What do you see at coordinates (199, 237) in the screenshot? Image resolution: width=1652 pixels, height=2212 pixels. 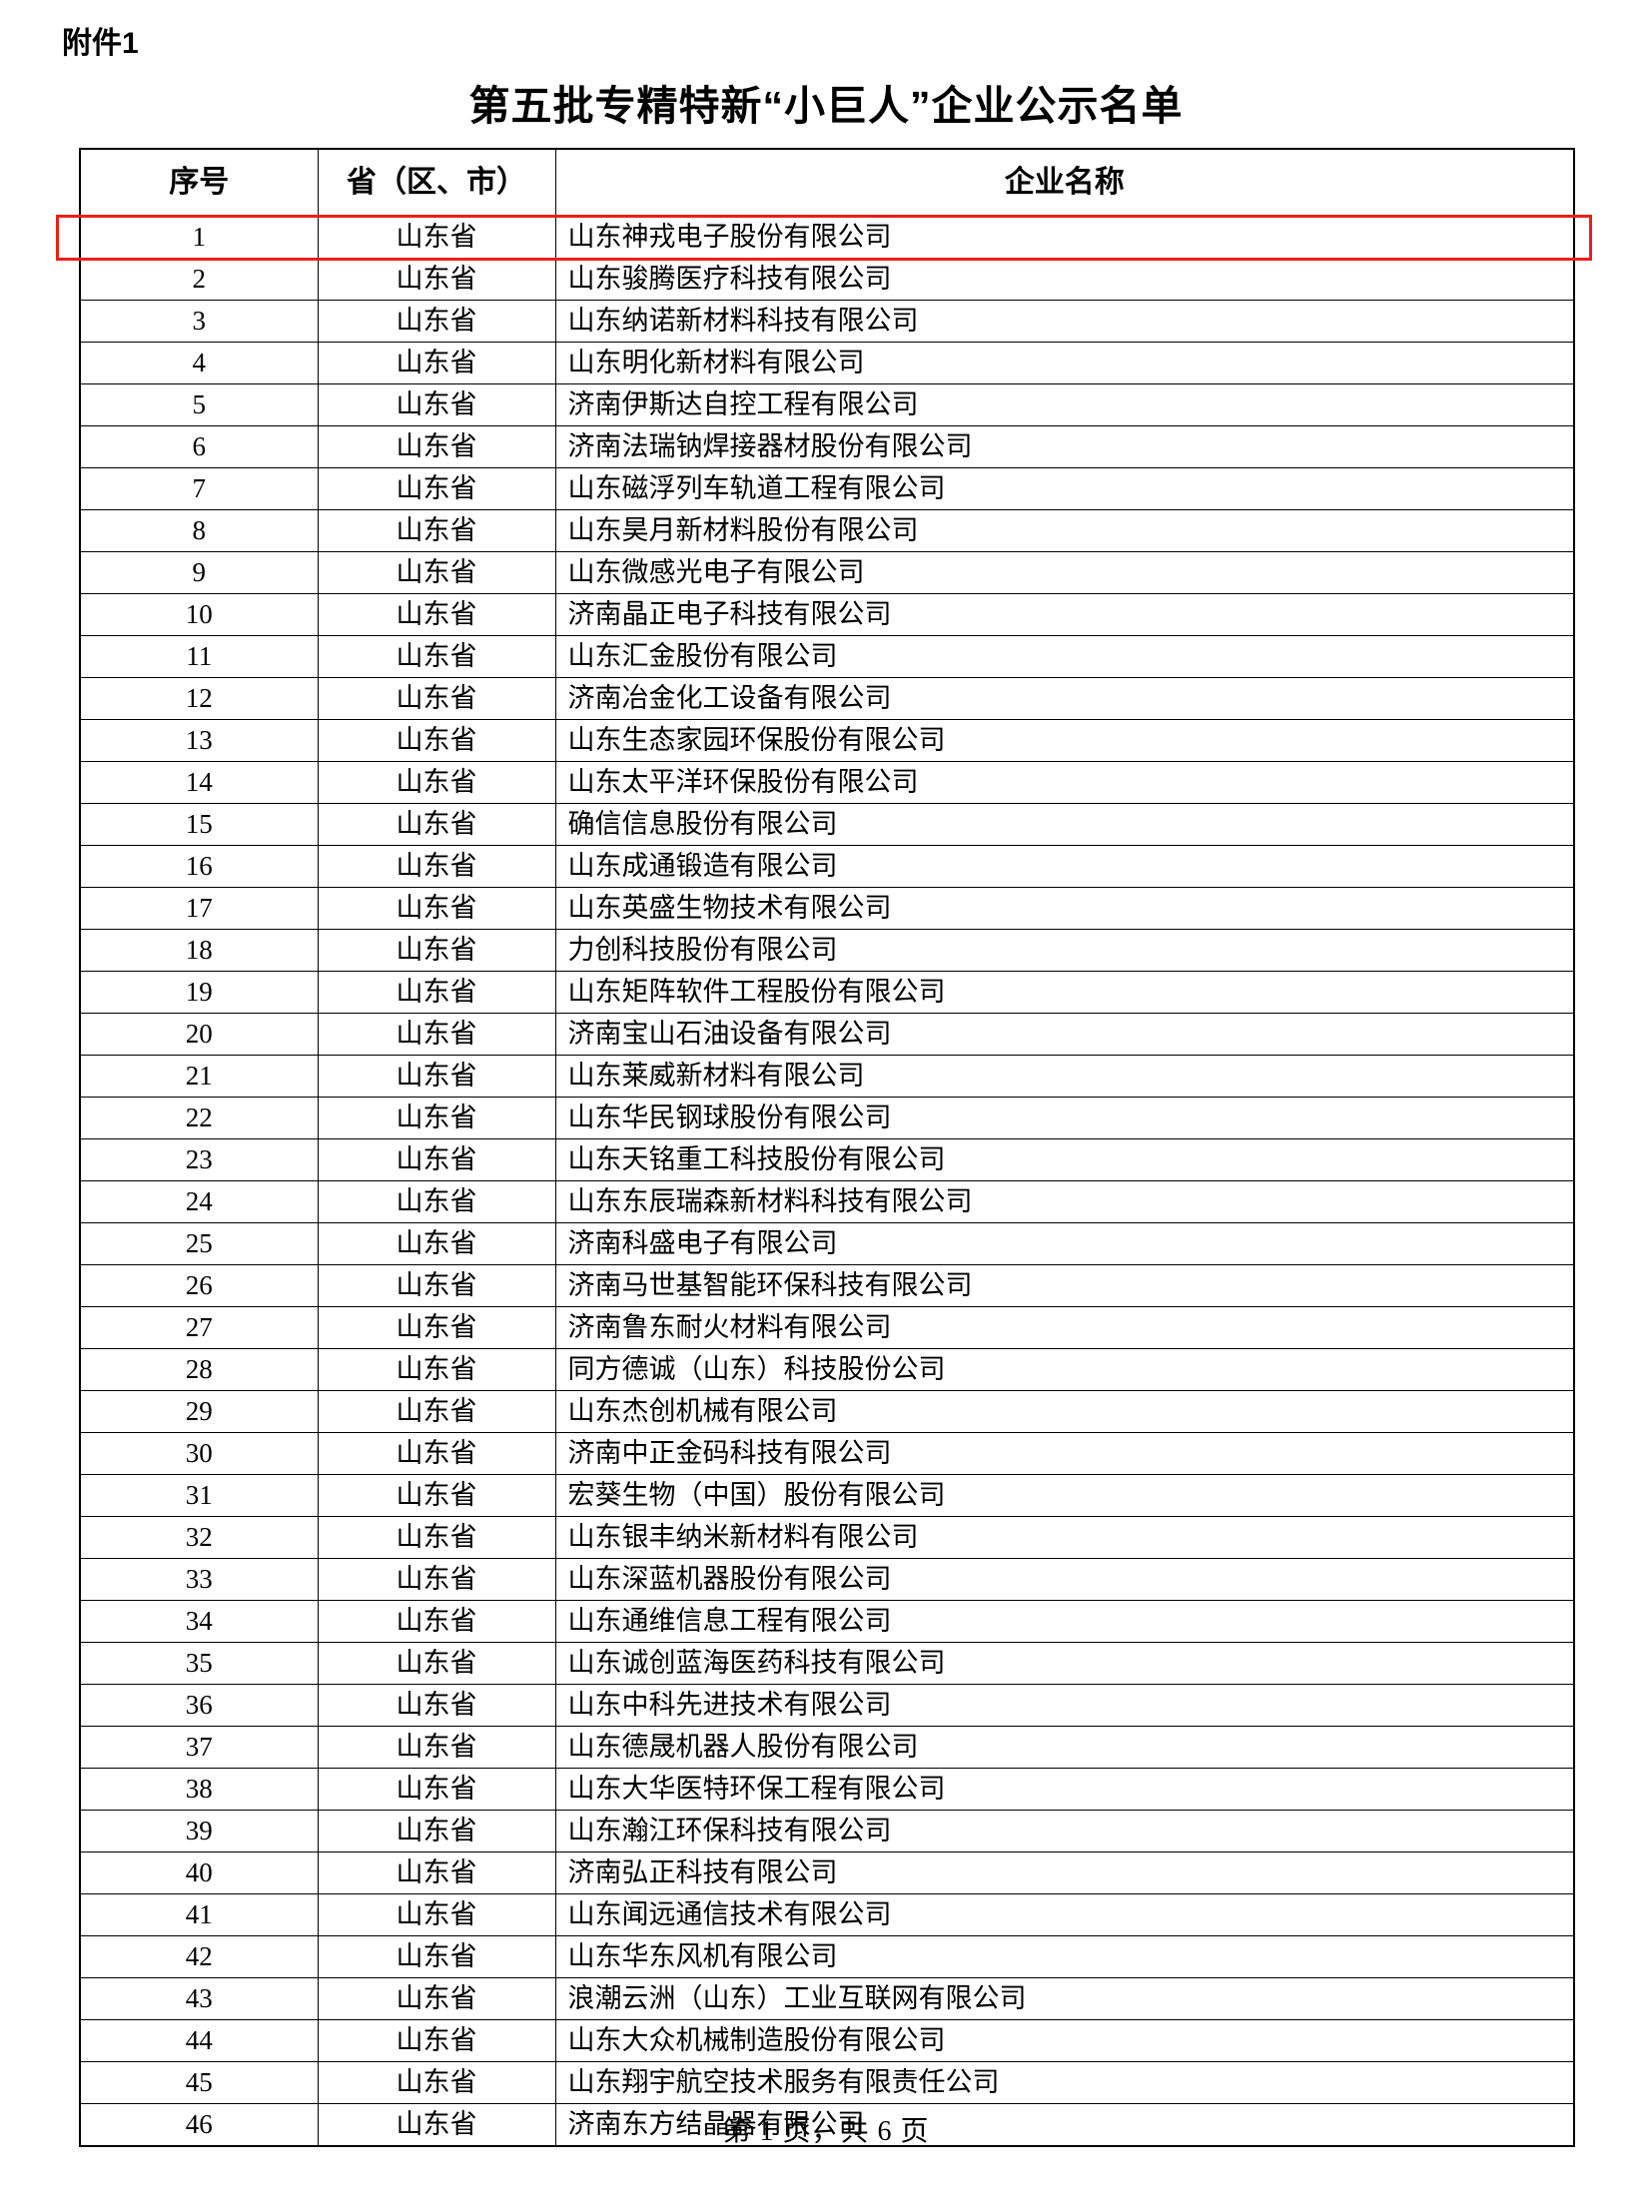 I see `cell-seq: 1` at bounding box center [199, 237].